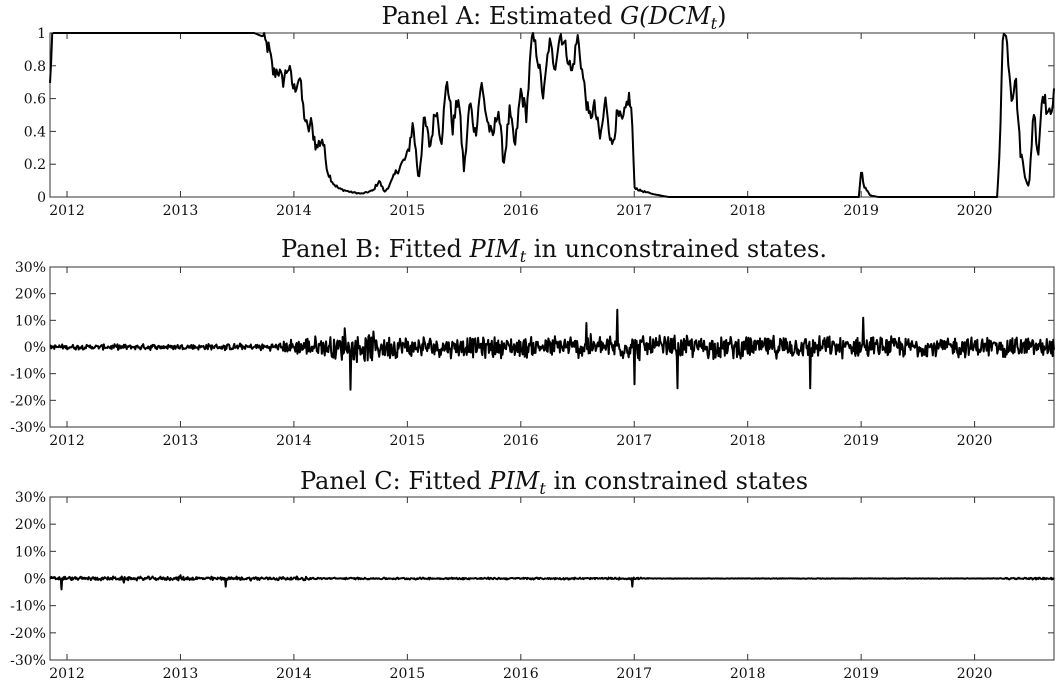  Describe the element at coordinates (35, 100) in the screenshot. I see `y-tick-label: 0.6` at that location.